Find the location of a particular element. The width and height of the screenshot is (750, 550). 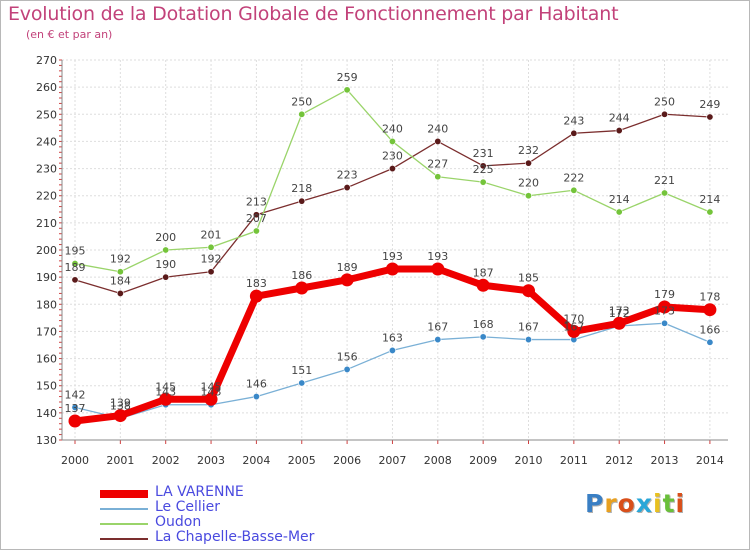

chart-subtitle: (en € et par an) is located at coordinates (69, 34).